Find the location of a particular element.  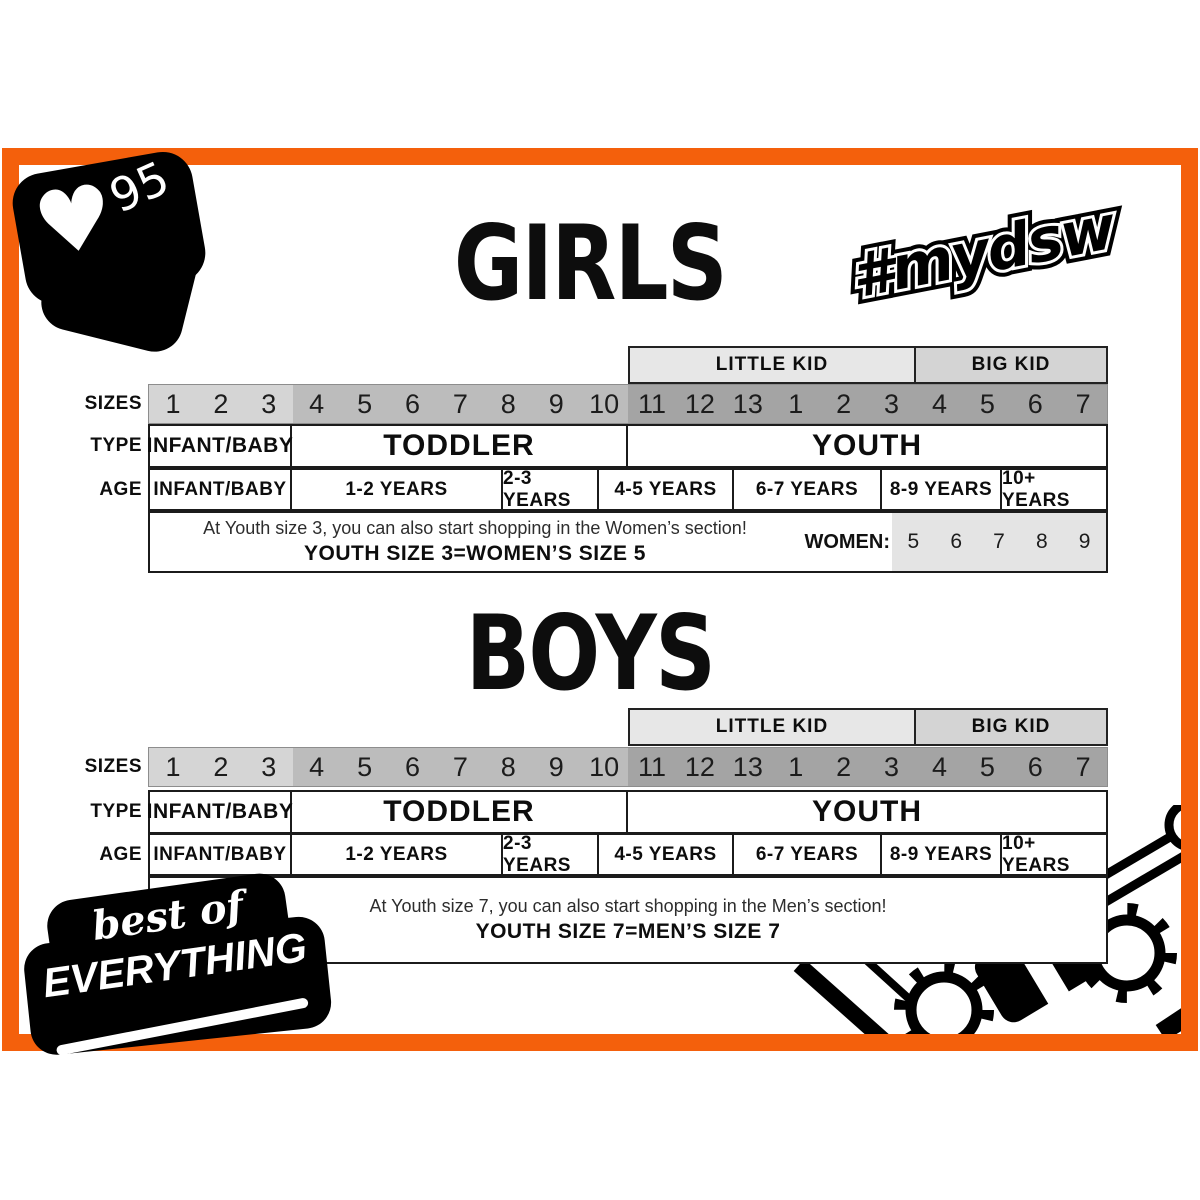

boys-kid-header: LITTLE KID BIG KID is located at coordinates (868, 727).